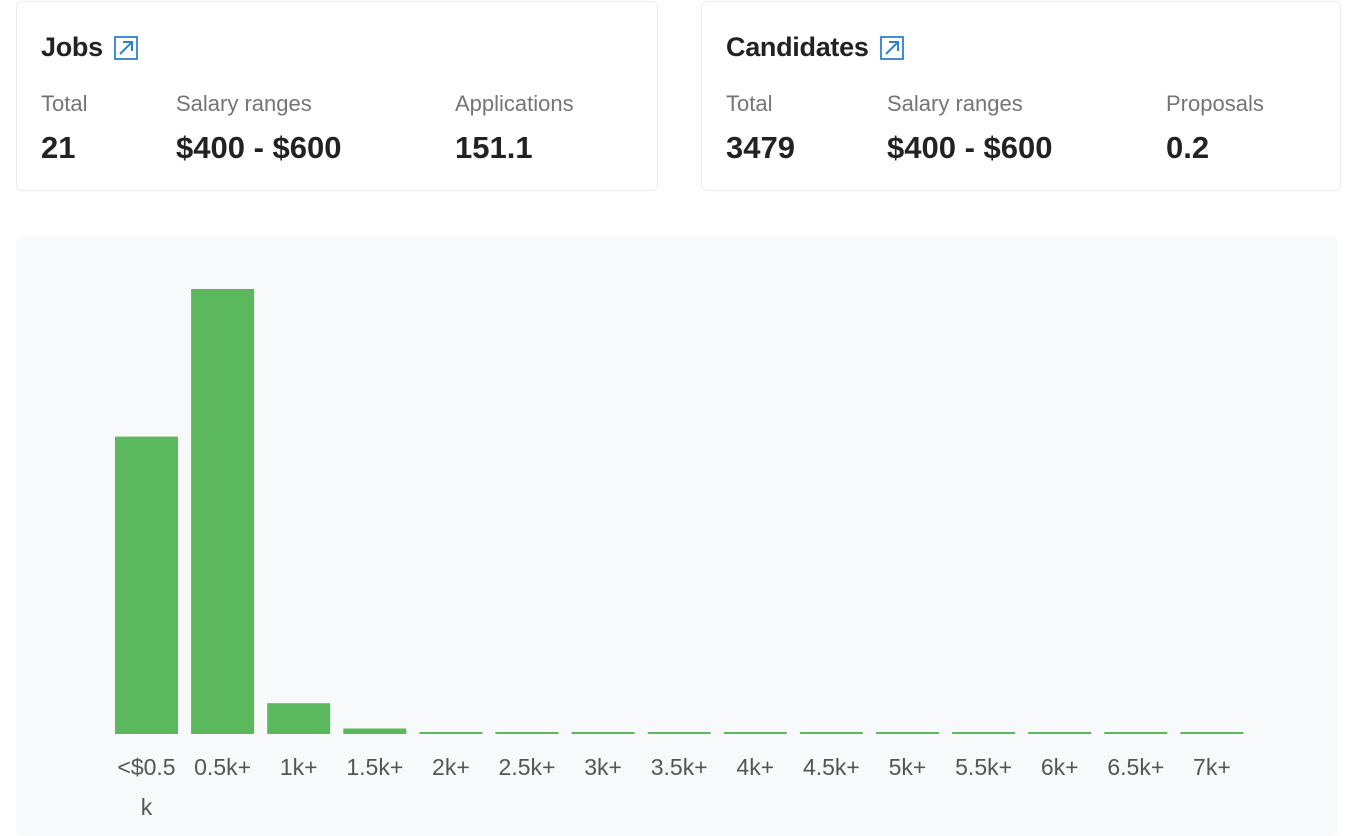 The image size is (1362, 836). What do you see at coordinates (222, 767) in the screenshot?
I see `x-tick-label: 0.5k+` at bounding box center [222, 767].